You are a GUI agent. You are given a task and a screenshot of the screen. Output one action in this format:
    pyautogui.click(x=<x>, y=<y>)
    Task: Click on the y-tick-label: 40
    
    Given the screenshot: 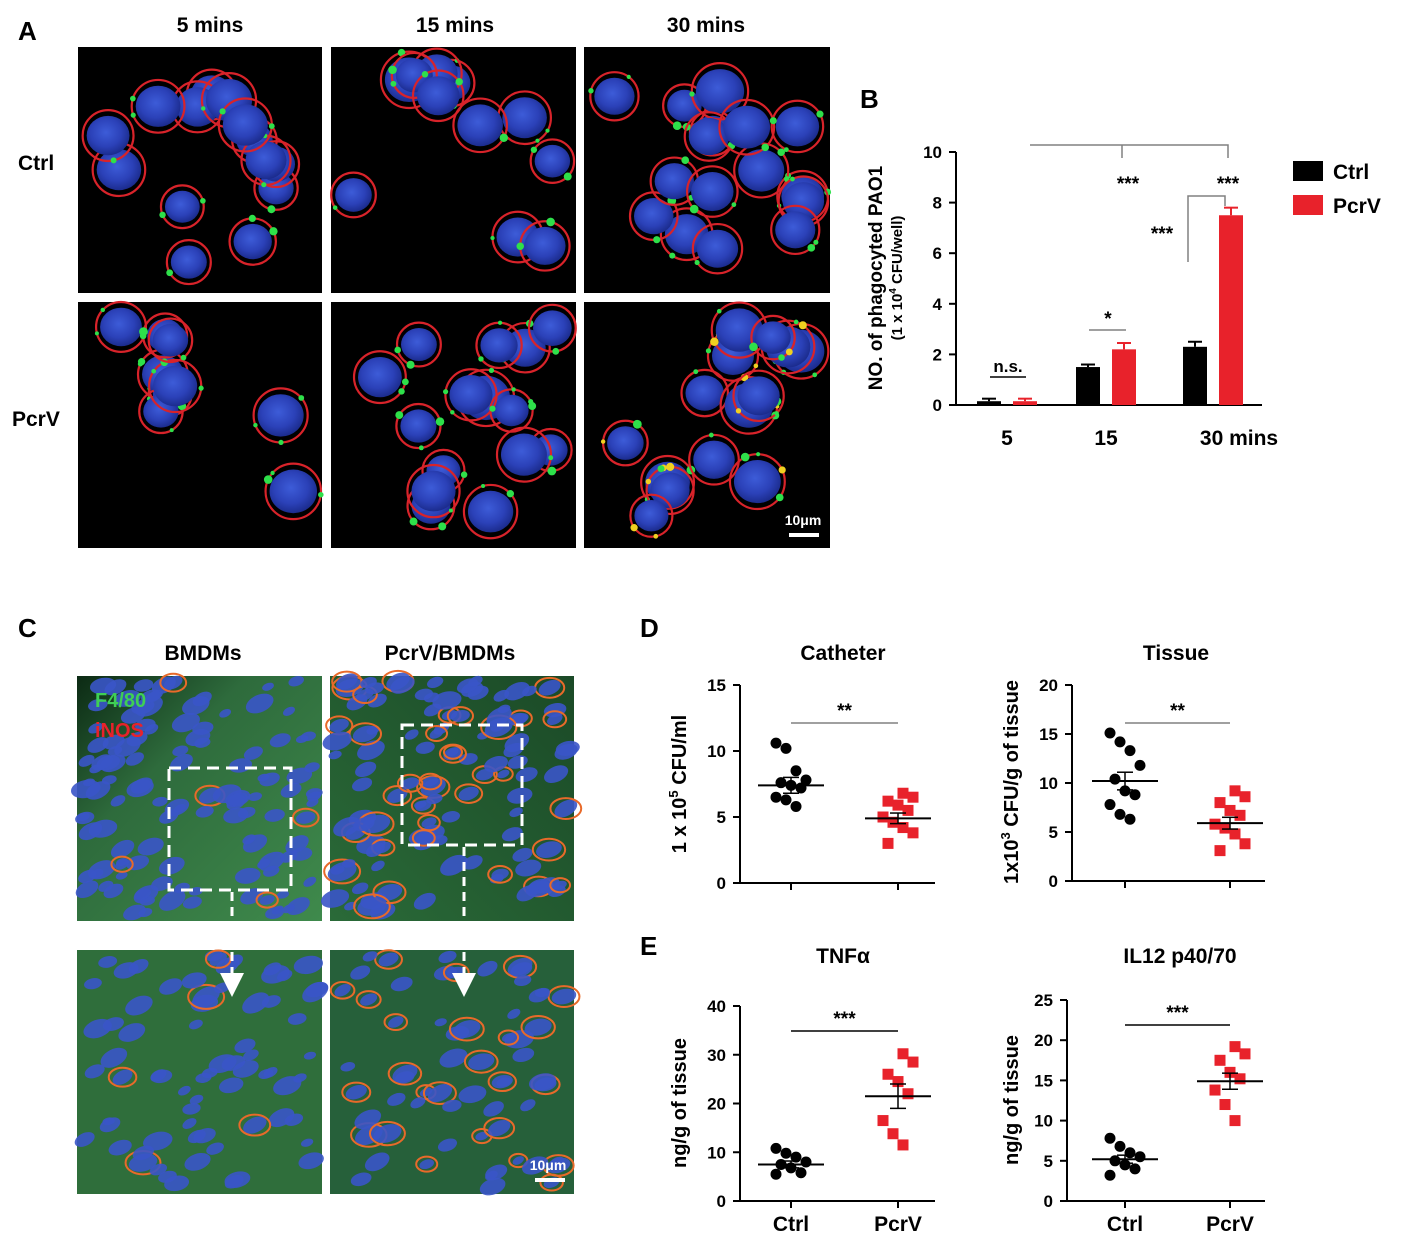 What is the action you would take?
    pyautogui.click(x=716, y=1006)
    